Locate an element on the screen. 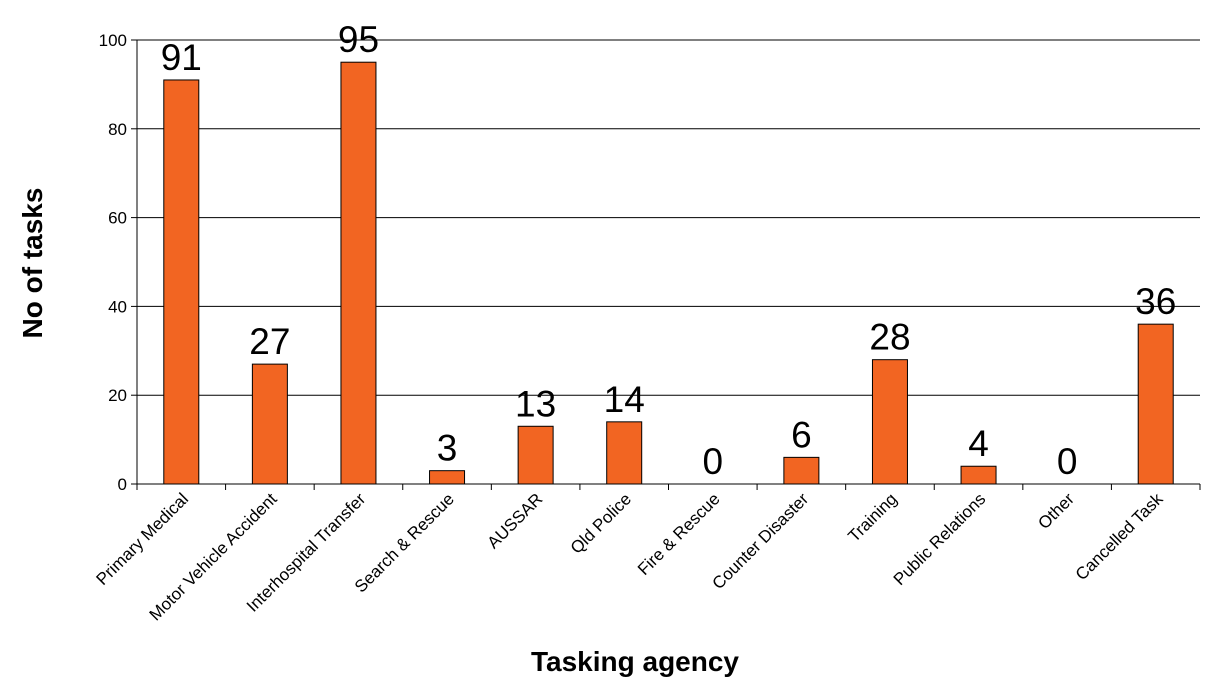 Image resolution: width=1205 pixels, height=679 pixels. bar-value-label: 6 is located at coordinates (801, 434).